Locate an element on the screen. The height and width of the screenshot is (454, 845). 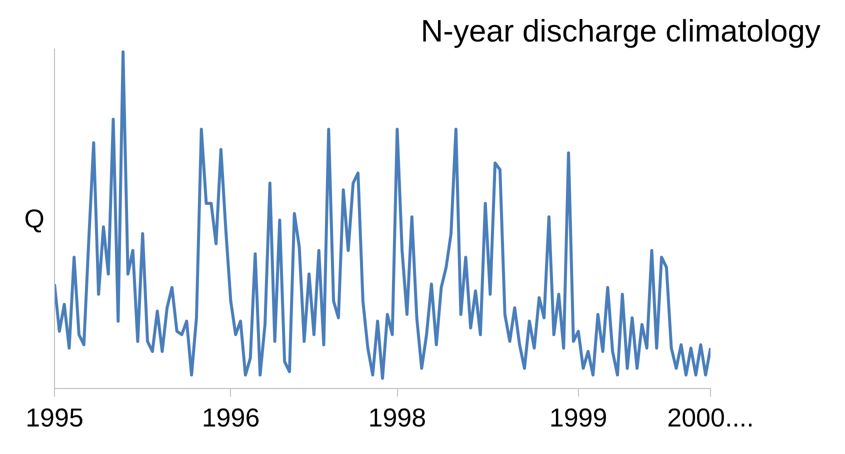
x-tick-label: 1996 is located at coordinates (231, 417).